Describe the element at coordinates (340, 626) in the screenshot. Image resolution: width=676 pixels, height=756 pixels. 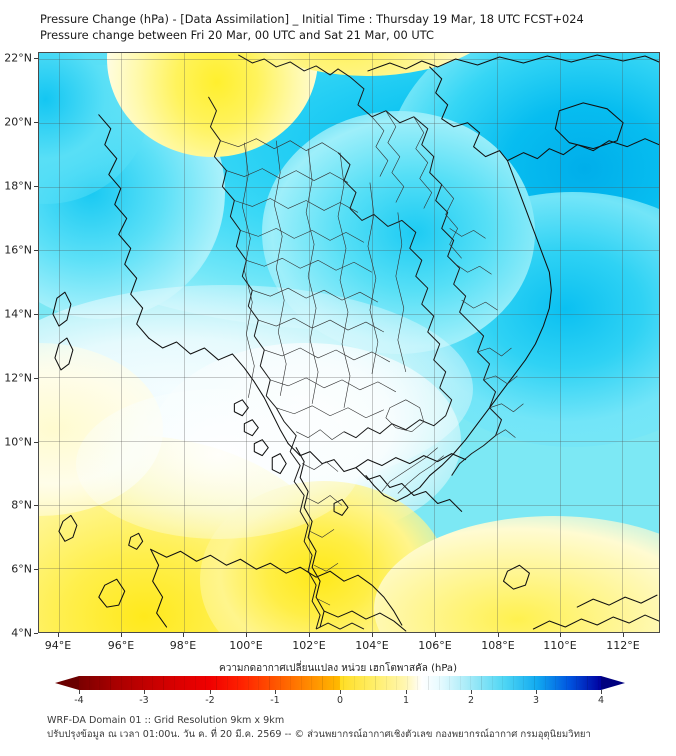
I see `border-thailand-malaysia` at that location.